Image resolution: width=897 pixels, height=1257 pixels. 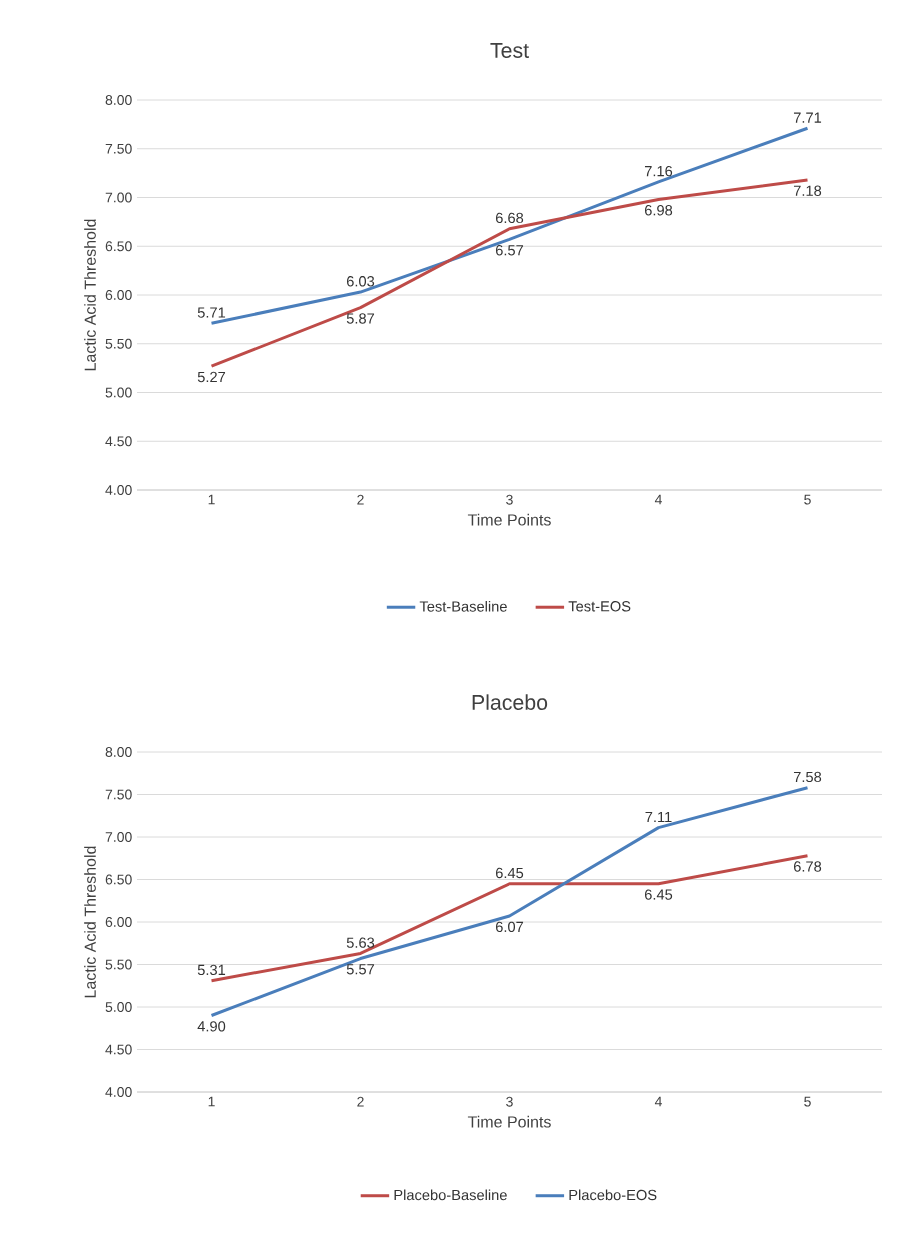 I want to click on data-label: 7.71, so click(x=807, y=117).